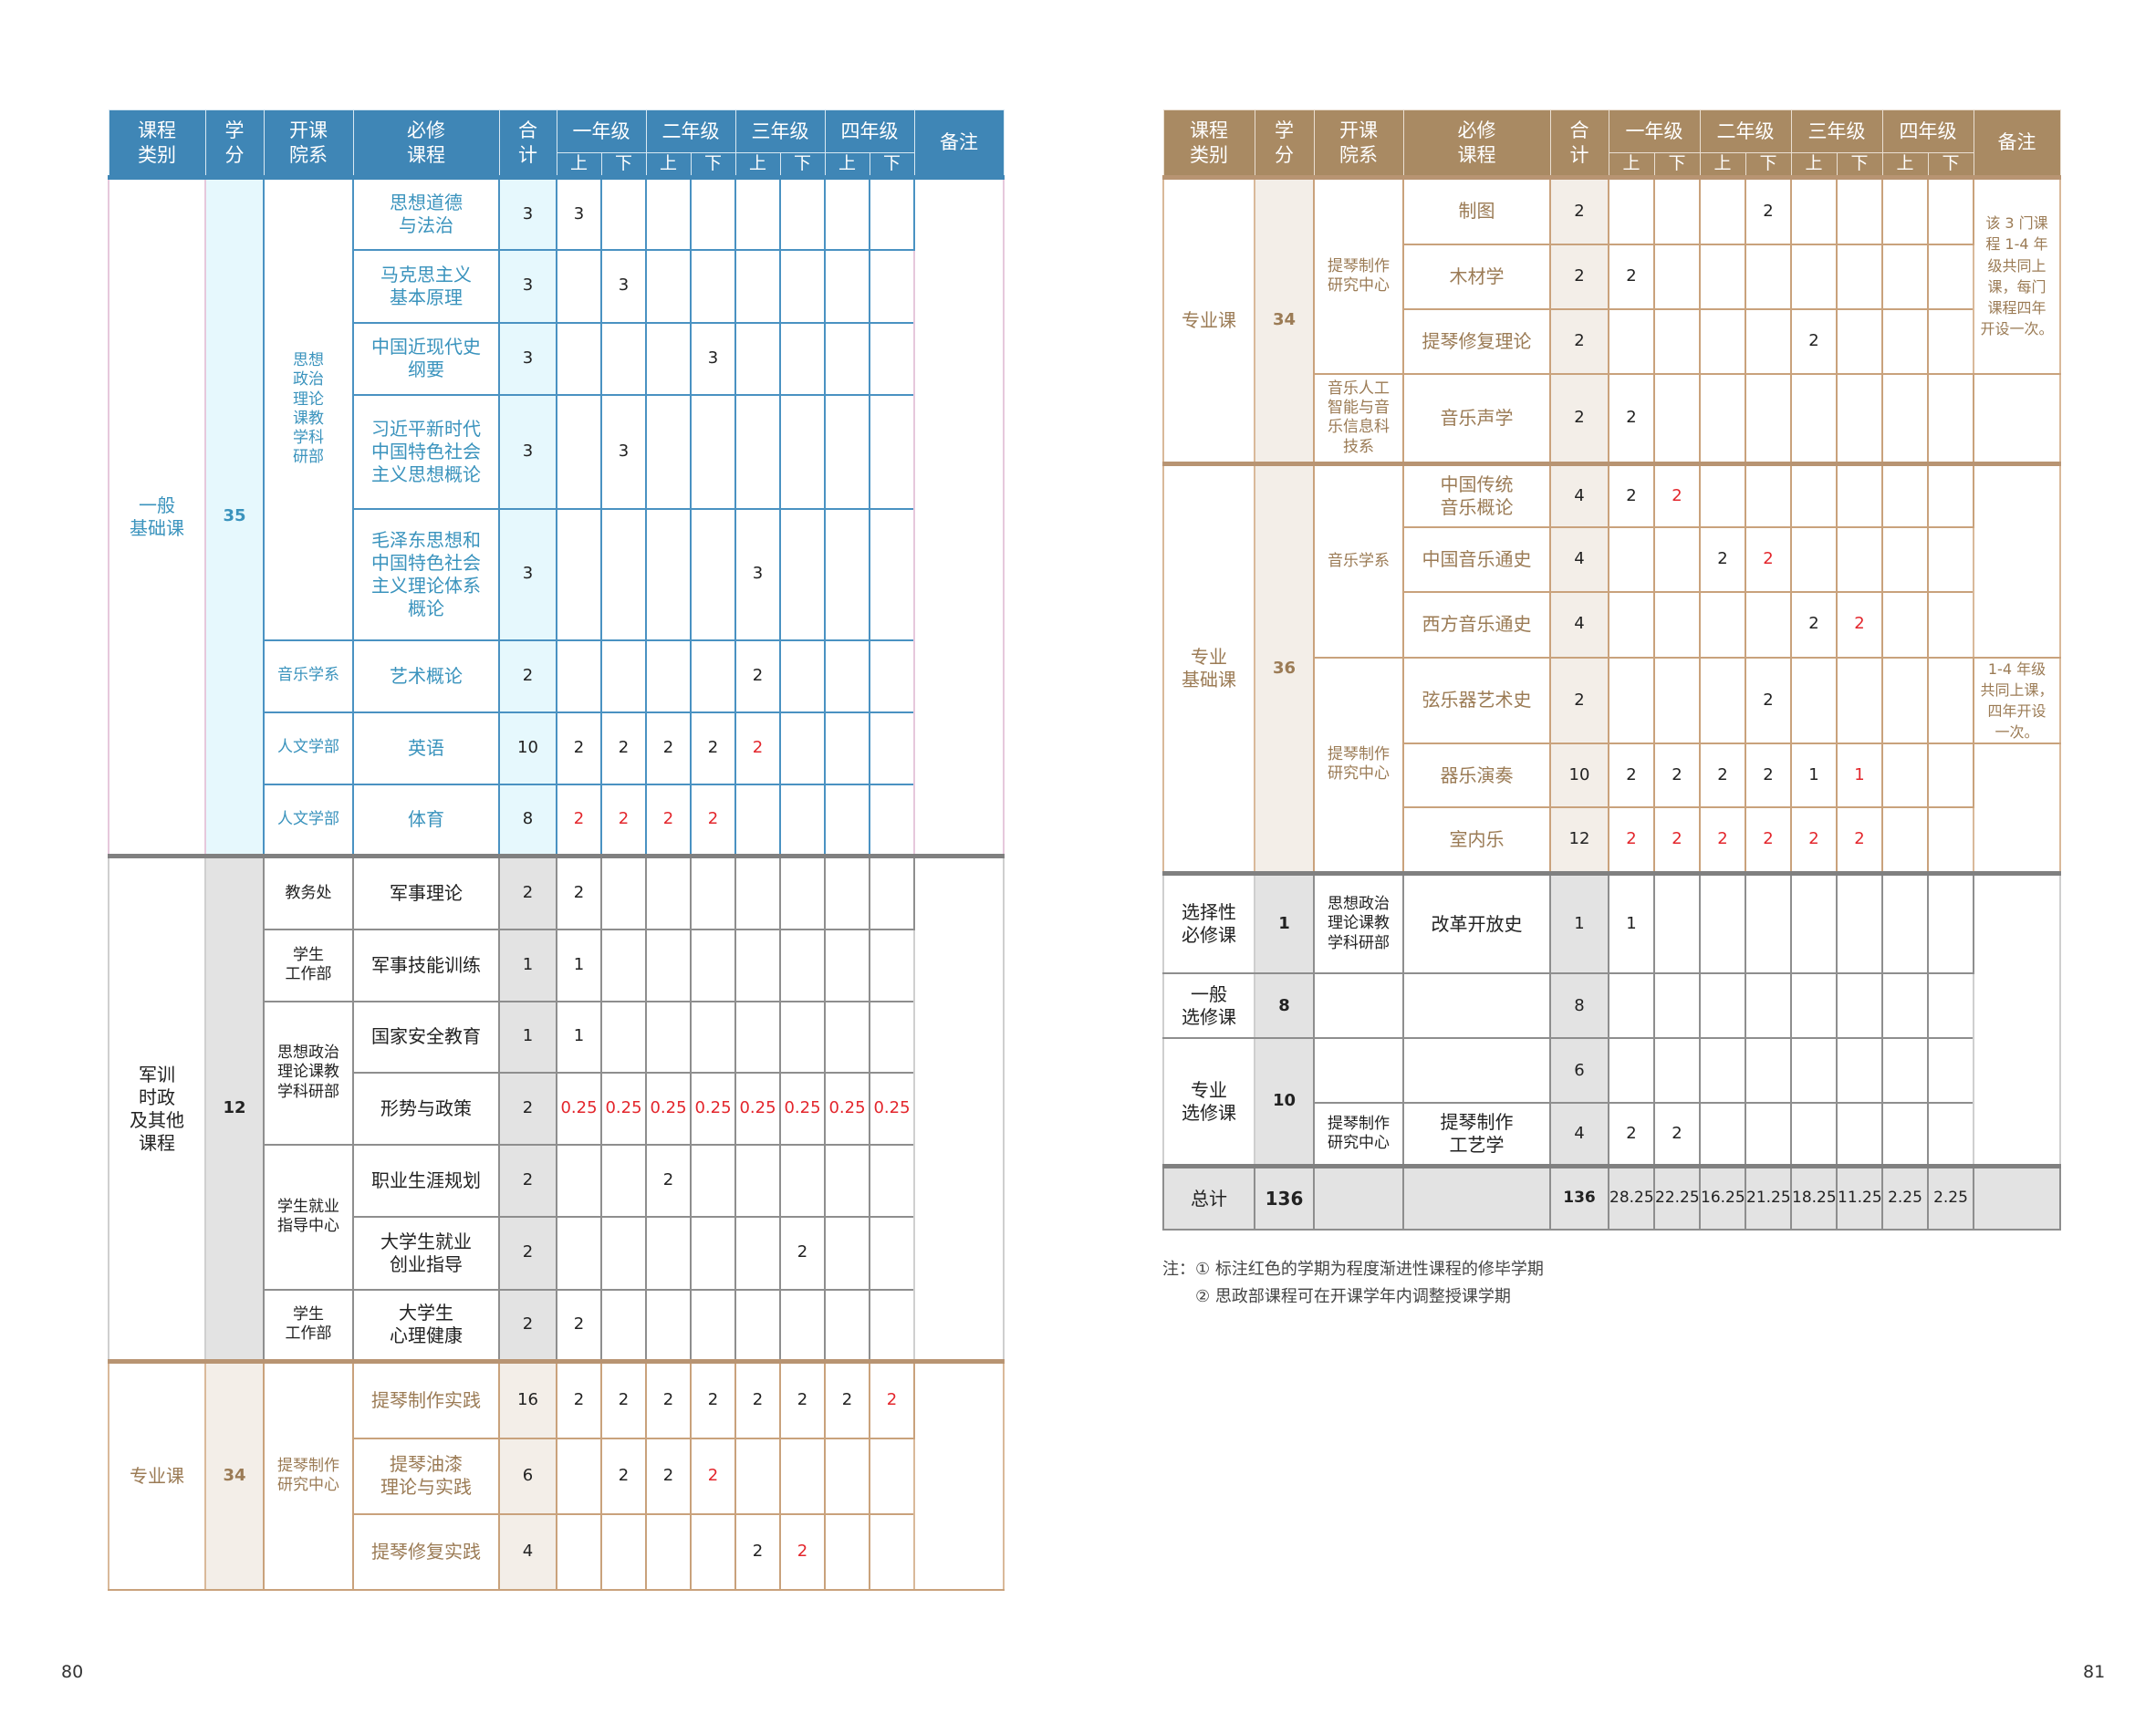 This screenshot has width=2156, height=1724. I want to click on course-total: 8, so click(1579, 1006).